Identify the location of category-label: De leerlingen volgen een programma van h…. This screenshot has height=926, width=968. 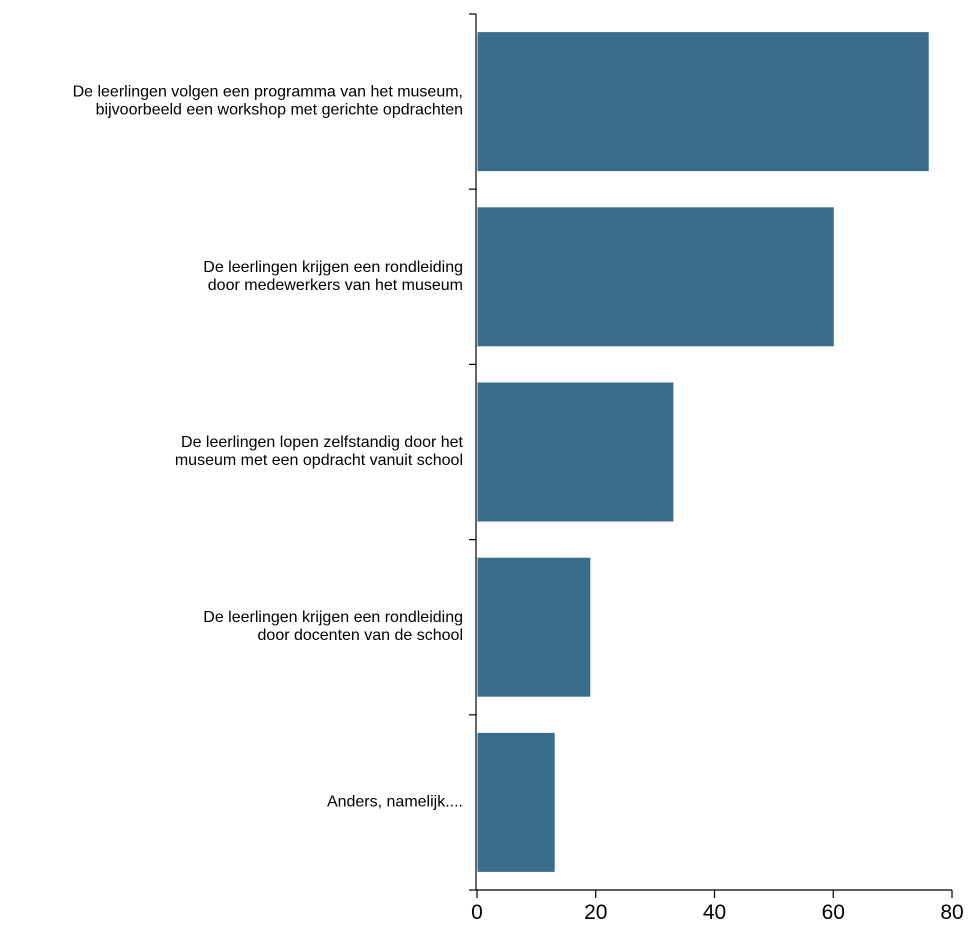
(268, 101).